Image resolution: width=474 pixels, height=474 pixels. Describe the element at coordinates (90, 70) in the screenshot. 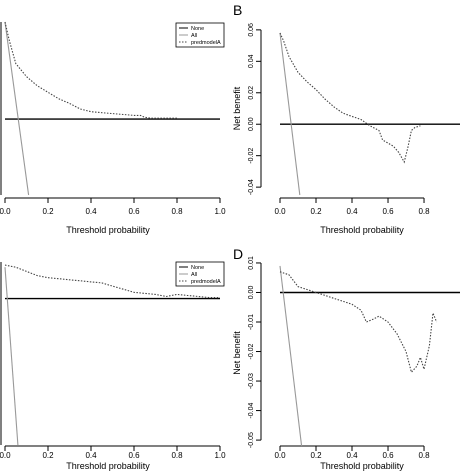

I see `series-predmodela-a` at that location.